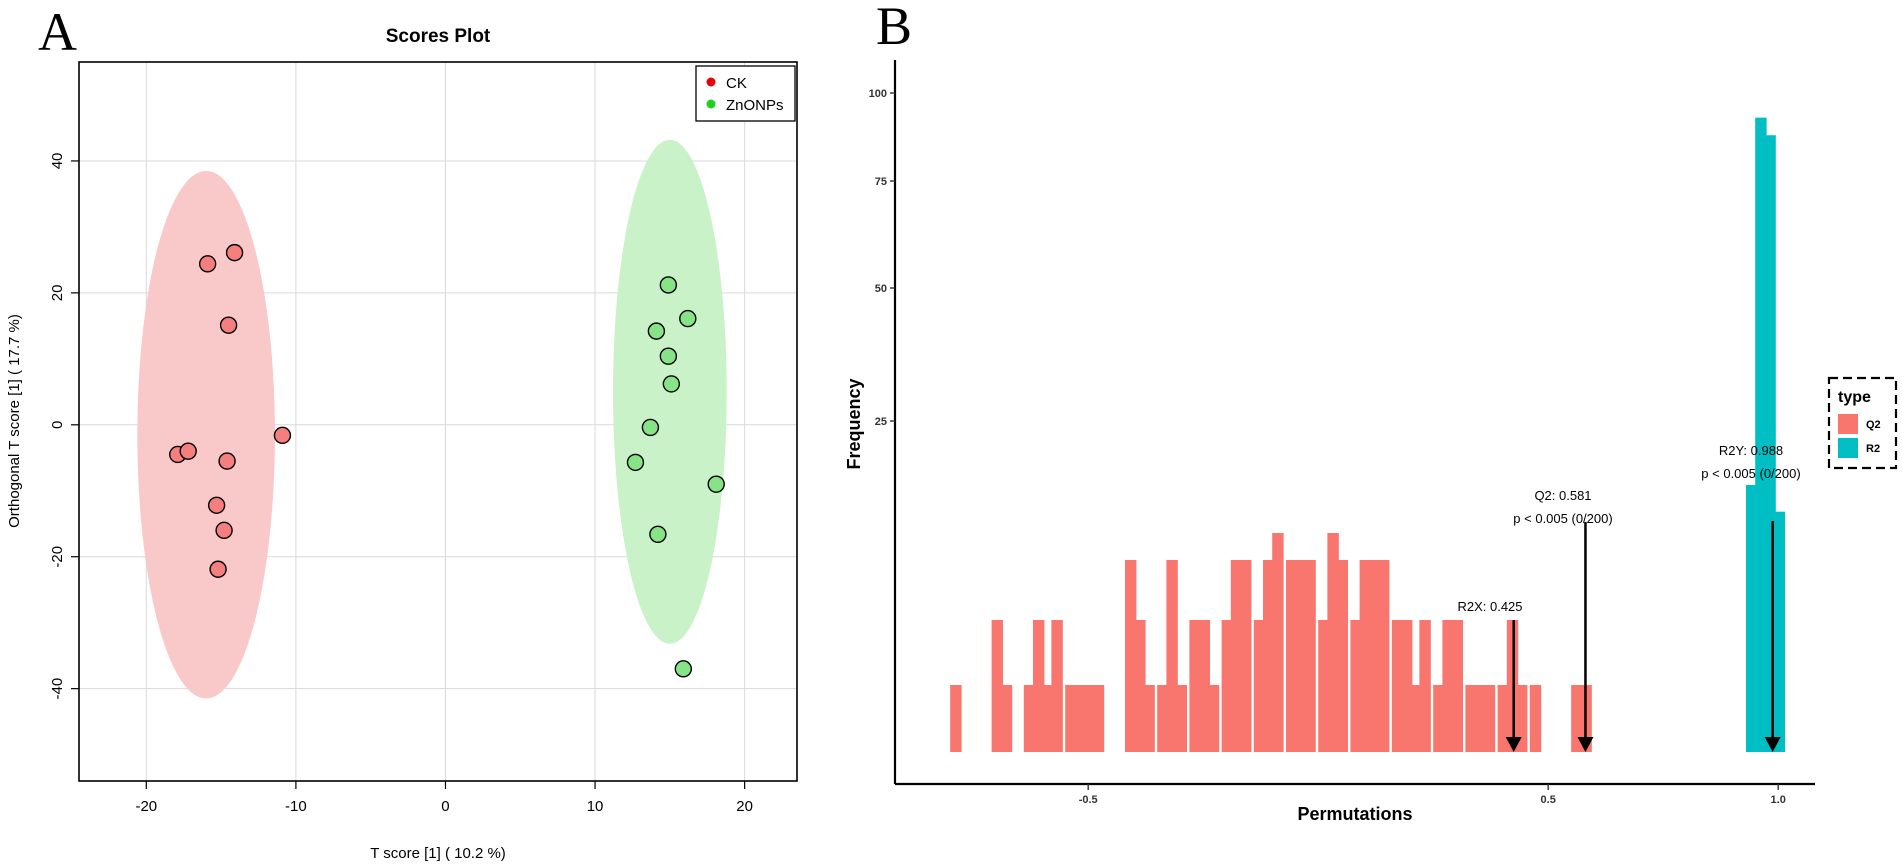  Describe the element at coordinates (1862, 423) in the screenshot. I see `legend: type Q2 R2` at that location.